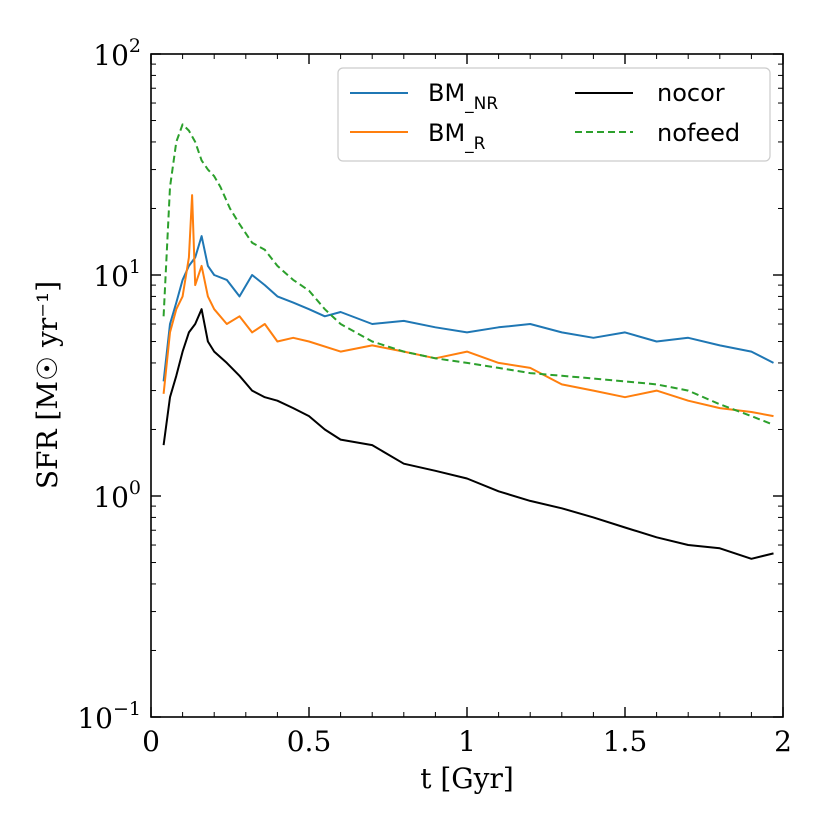  What do you see at coordinates (117, 495) in the screenshot?
I see `y-tick-label: 10⁰` at bounding box center [117, 495].